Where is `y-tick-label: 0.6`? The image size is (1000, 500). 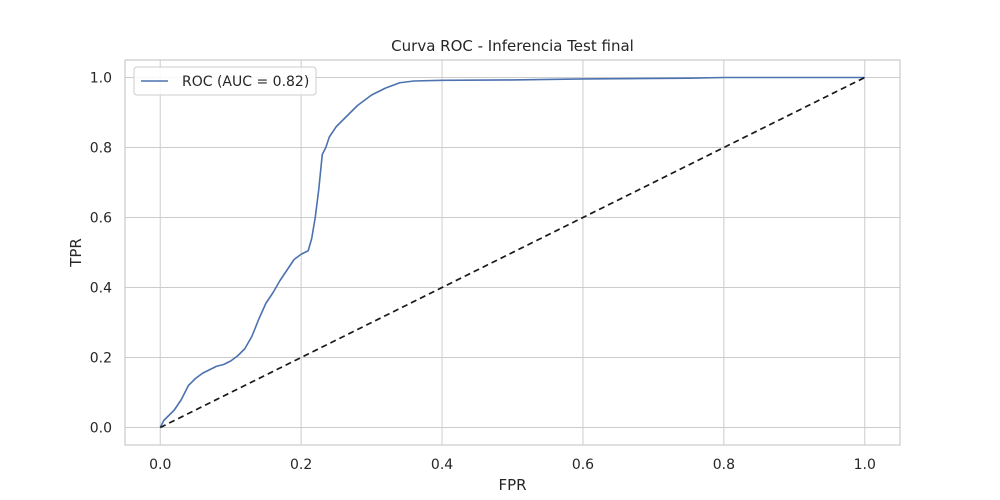 y-tick-label: 0.6 is located at coordinates (101, 219).